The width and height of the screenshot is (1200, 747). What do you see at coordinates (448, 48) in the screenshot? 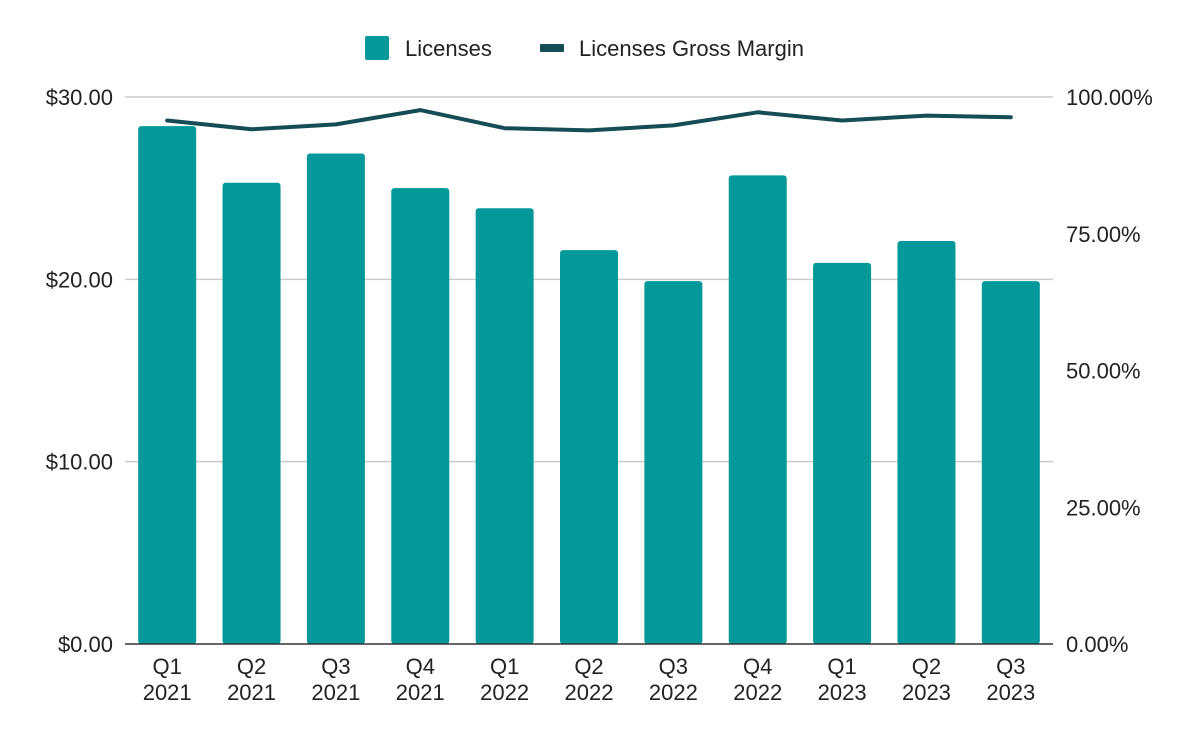
I see `legend-label-licenses: Licenses` at bounding box center [448, 48].